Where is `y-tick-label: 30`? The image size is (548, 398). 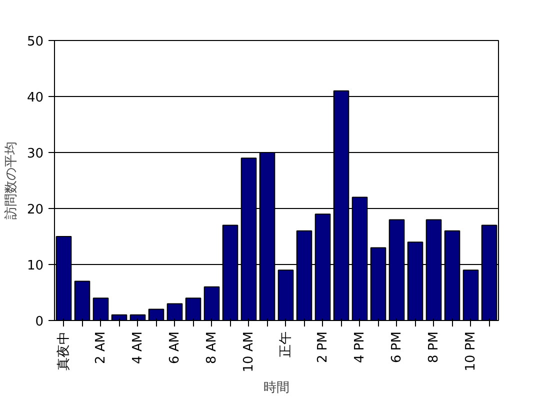 y-tick-label: 30 is located at coordinates (35, 154).